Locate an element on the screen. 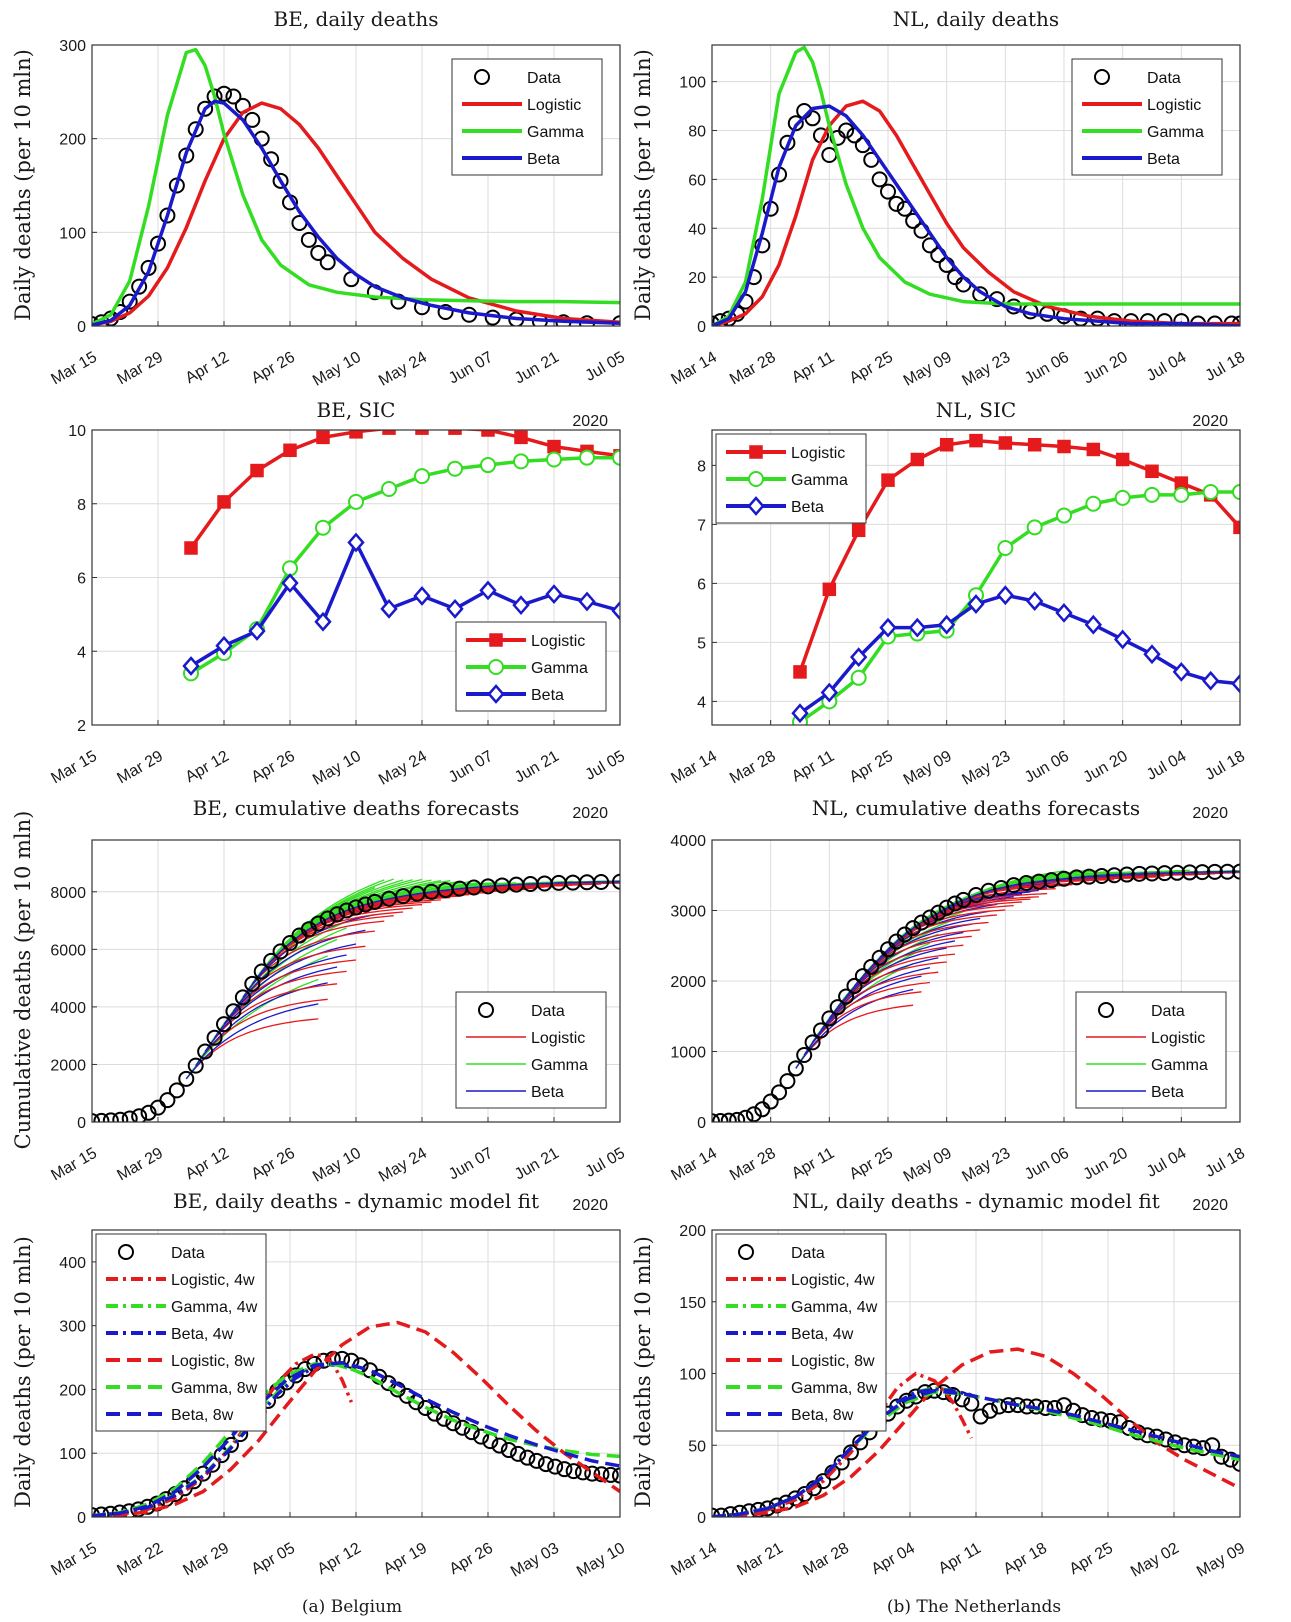  legend-label: Gamma, 4w is located at coordinates (214, 1307).